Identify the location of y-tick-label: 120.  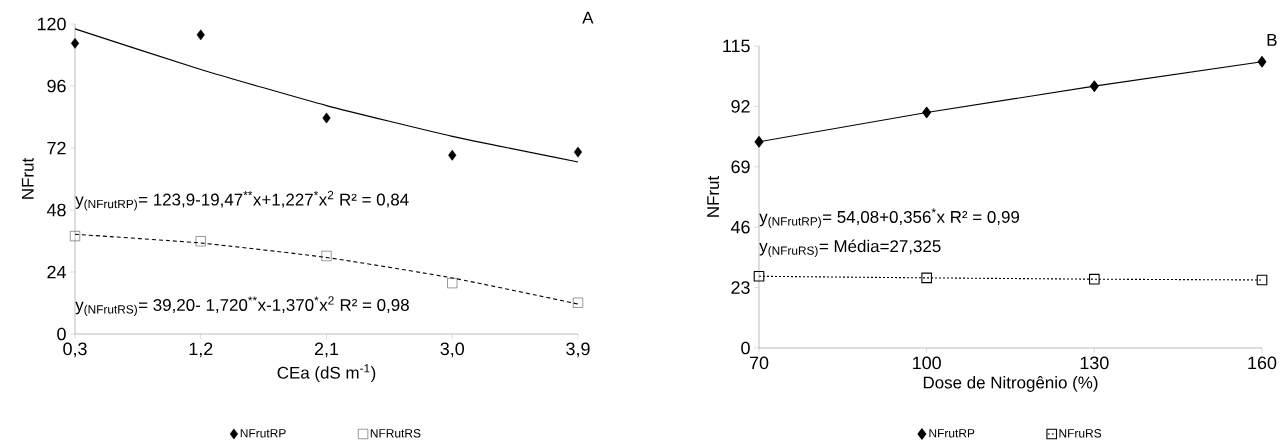
(51, 24).